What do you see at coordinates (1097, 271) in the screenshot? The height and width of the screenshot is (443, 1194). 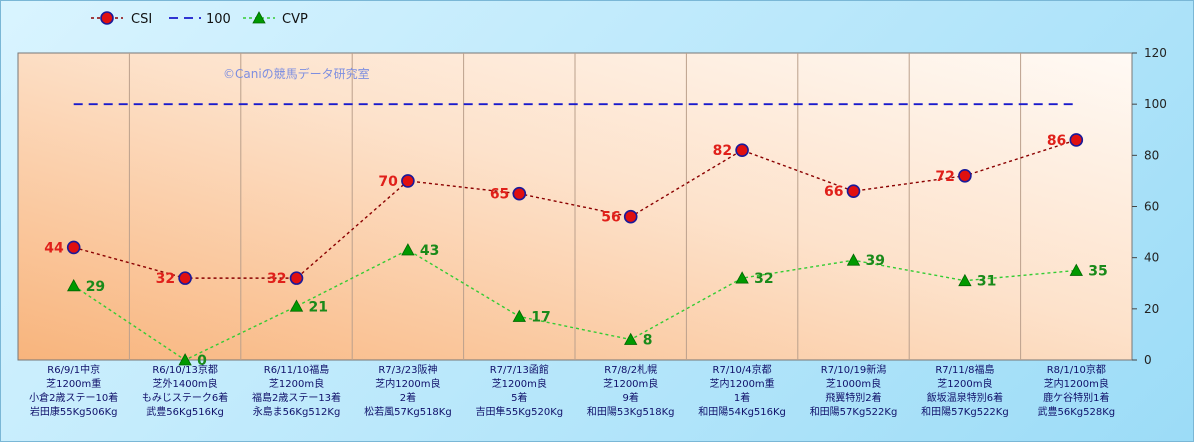 I see `cvp-data-label: 35` at bounding box center [1097, 271].